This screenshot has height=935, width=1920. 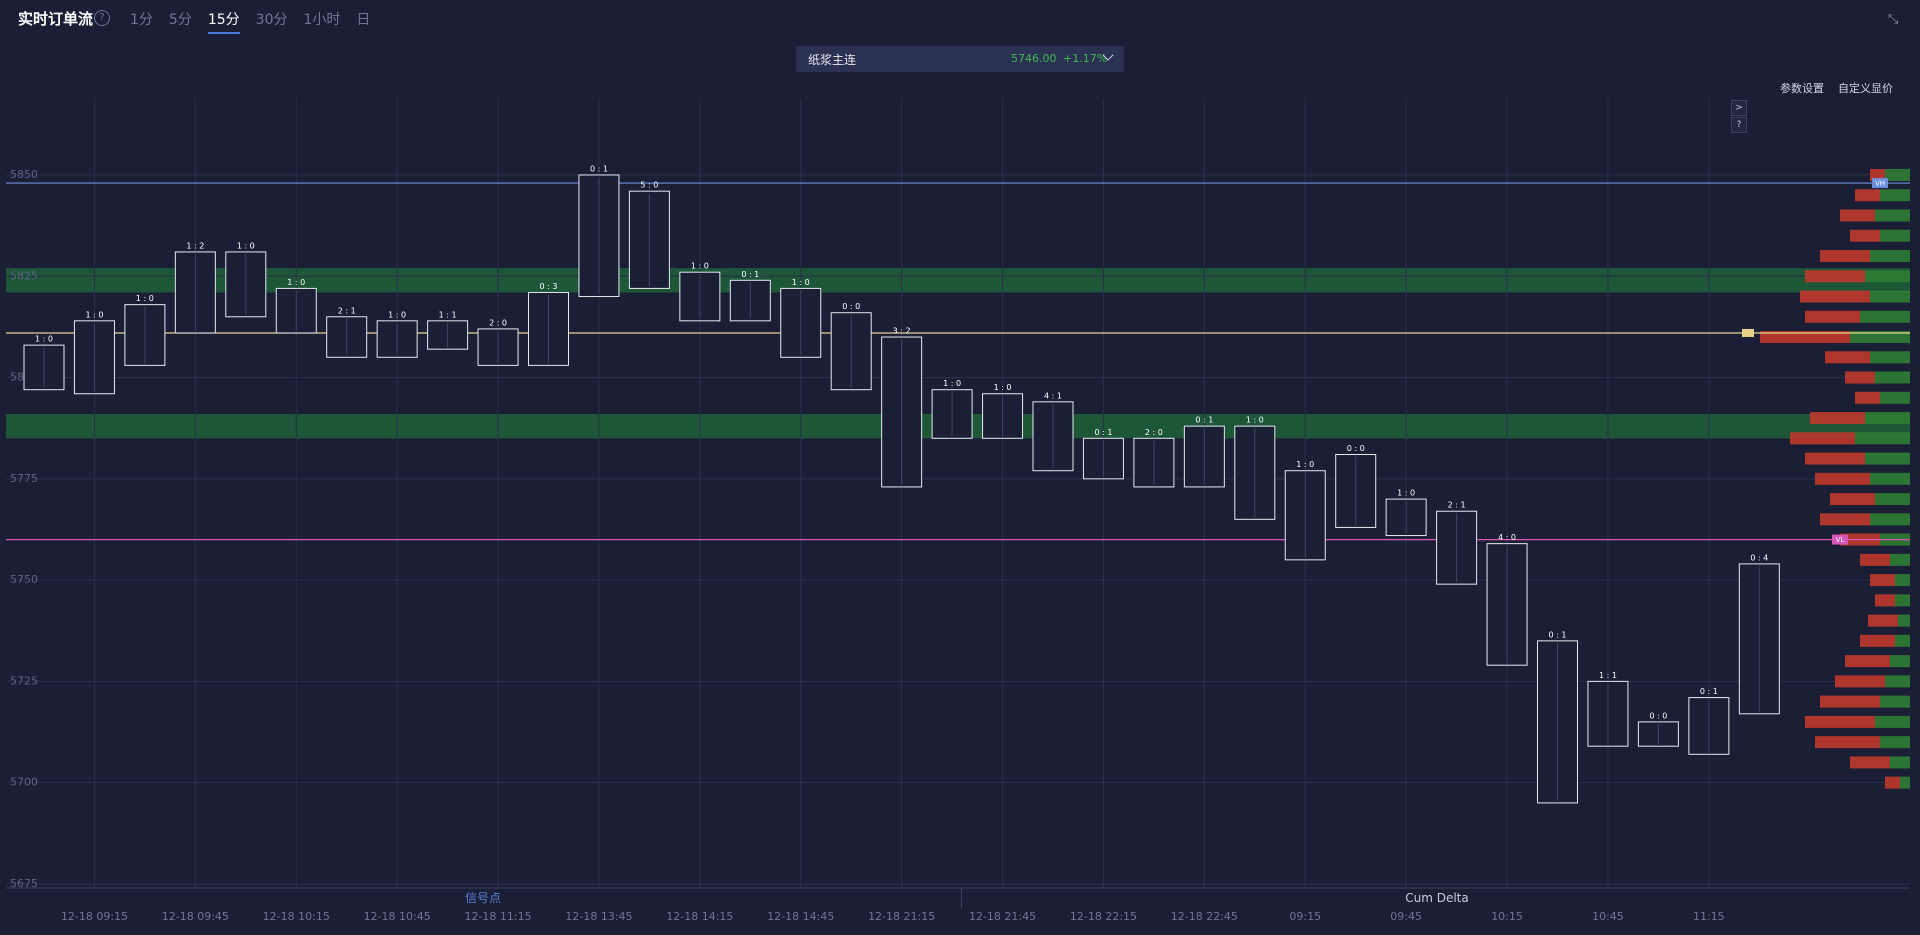 I want to click on footprint-delta: 2 : 0, so click(x=498, y=322).